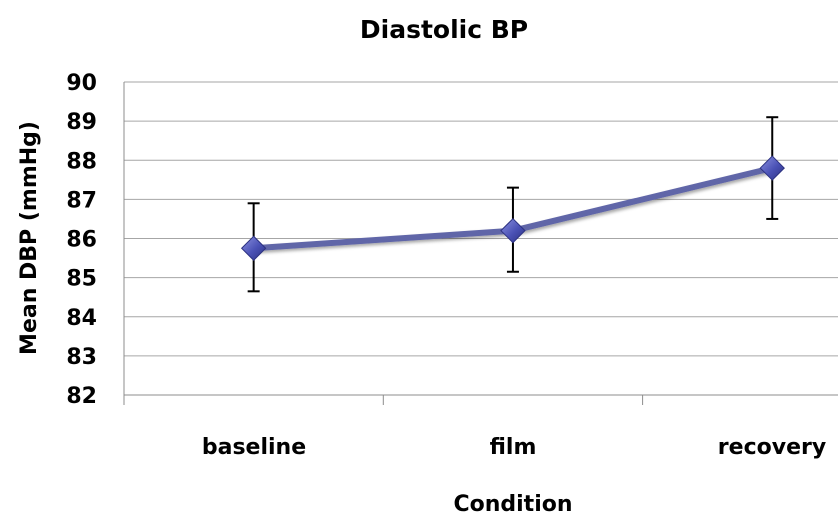 This screenshot has width=838, height=523. What do you see at coordinates (81, 357) in the screenshot?
I see `y-tick-label: 83` at bounding box center [81, 357].